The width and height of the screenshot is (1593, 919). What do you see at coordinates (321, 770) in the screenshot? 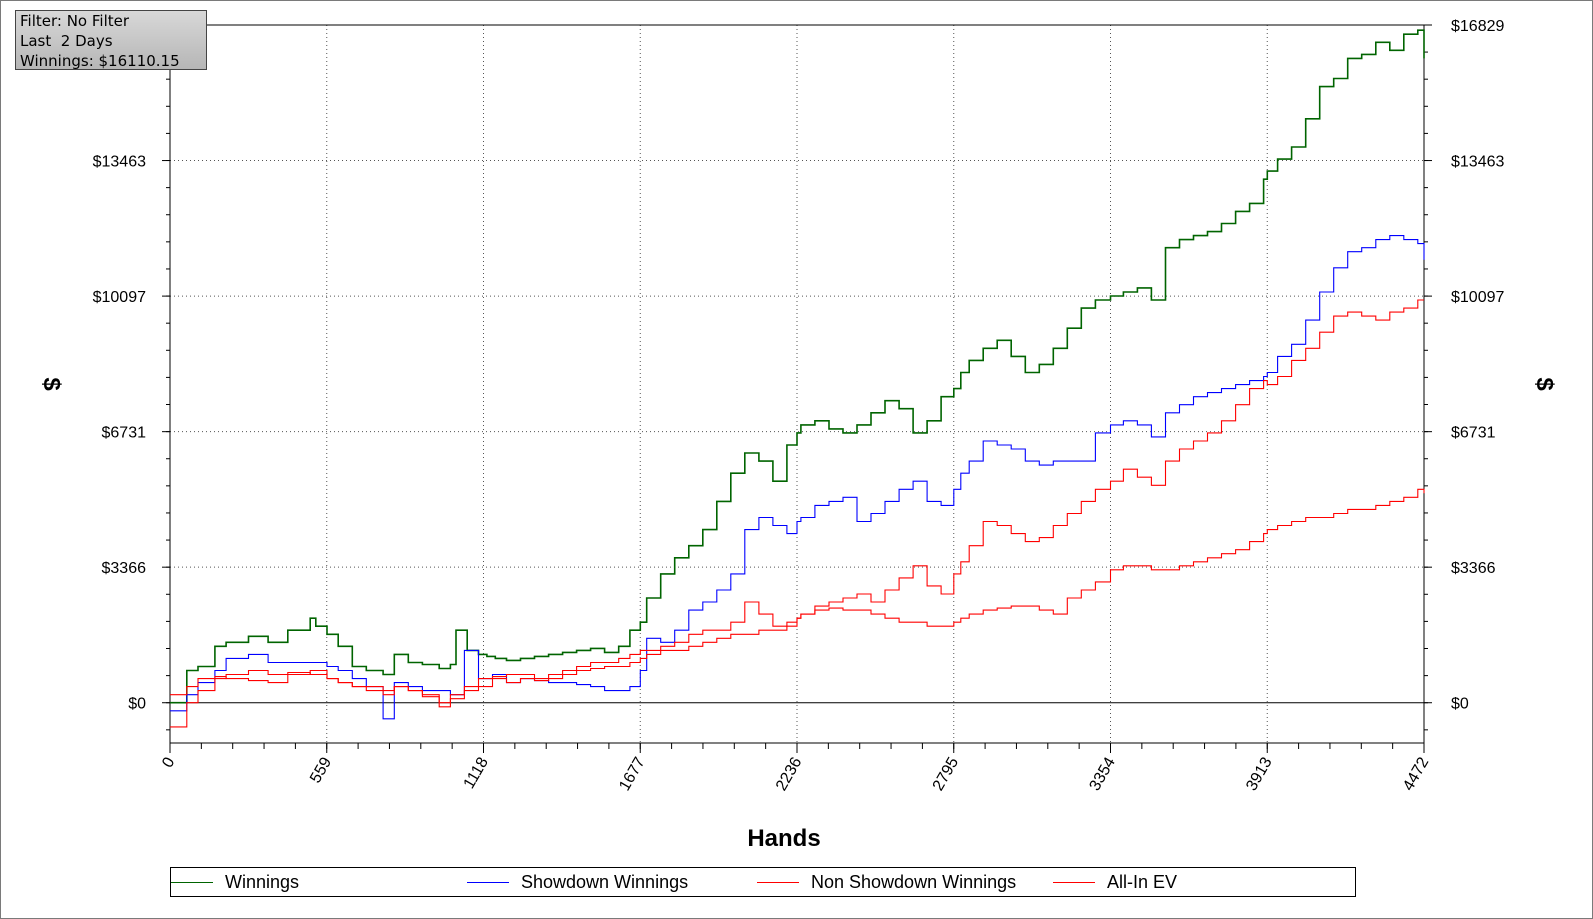
I see `x-tick-label: 559` at bounding box center [321, 770].